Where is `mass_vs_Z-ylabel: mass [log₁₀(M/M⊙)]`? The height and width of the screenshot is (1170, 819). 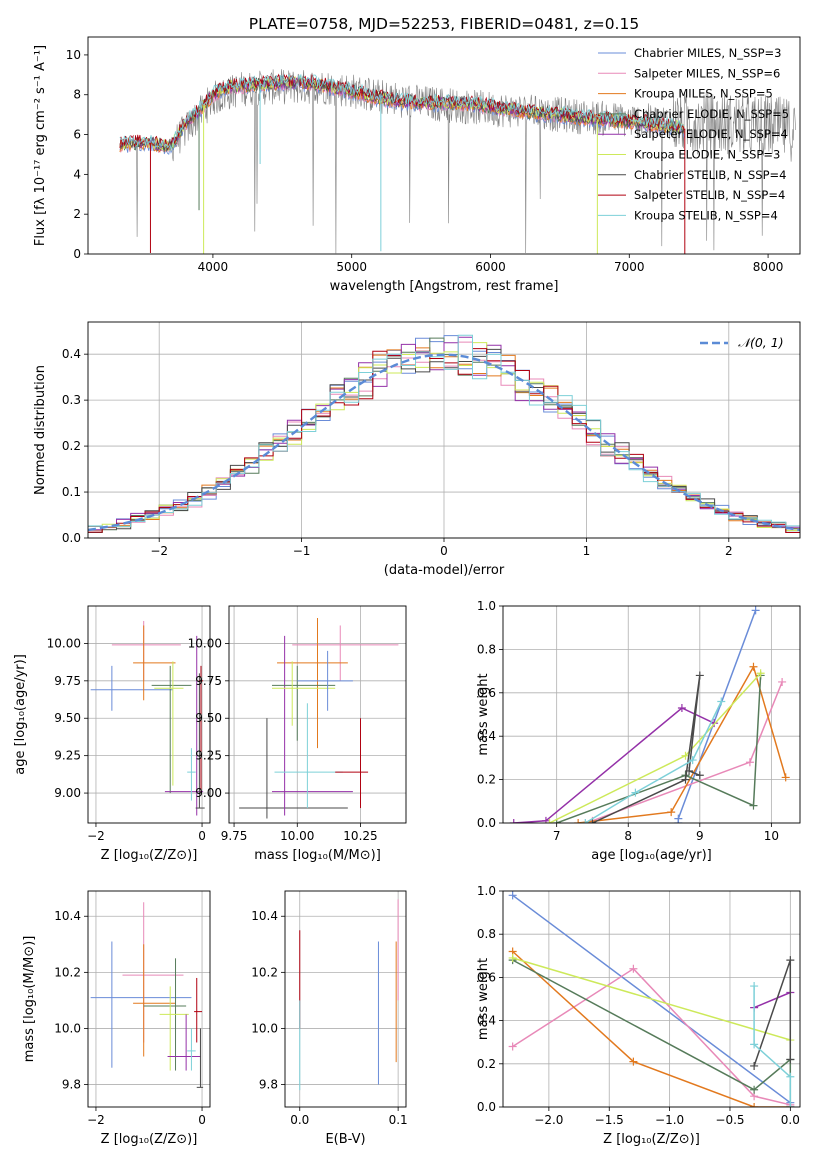
mass_vs_Z-ylabel: mass [log₁₀(M/M⊙)] is located at coordinates (29, 999).